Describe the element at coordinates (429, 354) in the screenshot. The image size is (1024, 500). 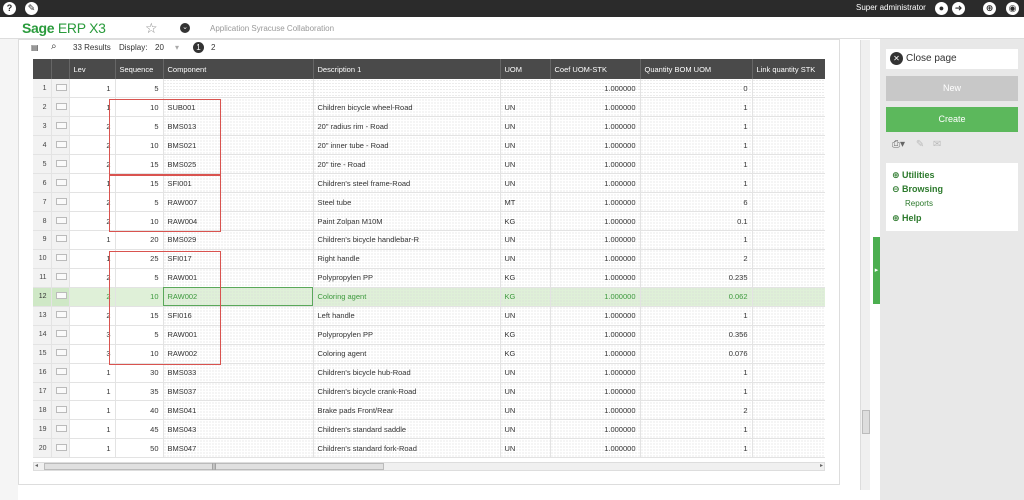
I see `table-row: 15 3 10 RAW002 Coloring agent KG 1.000000 0.076` at that location.